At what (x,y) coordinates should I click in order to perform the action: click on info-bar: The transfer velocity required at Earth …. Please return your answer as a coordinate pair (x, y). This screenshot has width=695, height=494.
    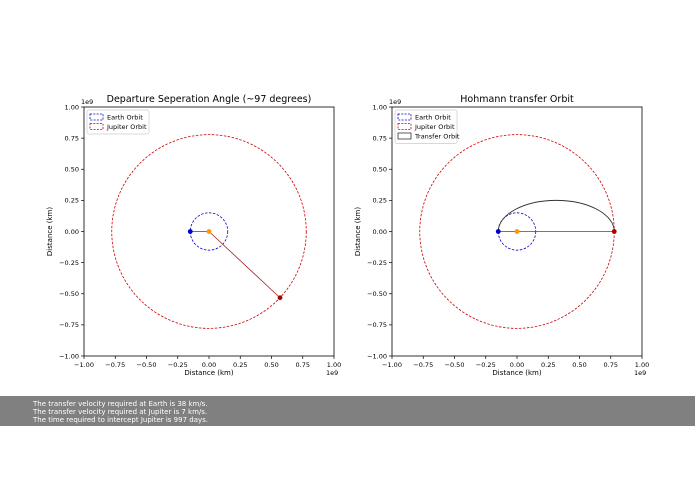
    Looking at the image, I should click on (347, 411).